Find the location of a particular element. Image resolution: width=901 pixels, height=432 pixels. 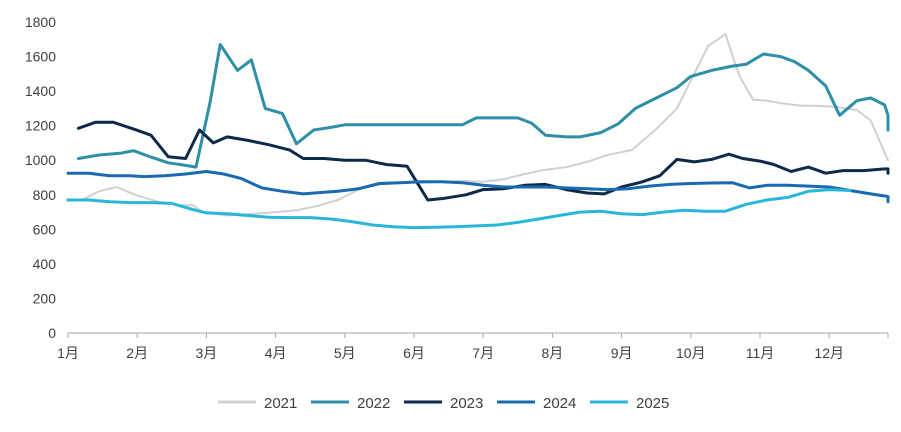

series-line-2024 is located at coordinates (478, 187).